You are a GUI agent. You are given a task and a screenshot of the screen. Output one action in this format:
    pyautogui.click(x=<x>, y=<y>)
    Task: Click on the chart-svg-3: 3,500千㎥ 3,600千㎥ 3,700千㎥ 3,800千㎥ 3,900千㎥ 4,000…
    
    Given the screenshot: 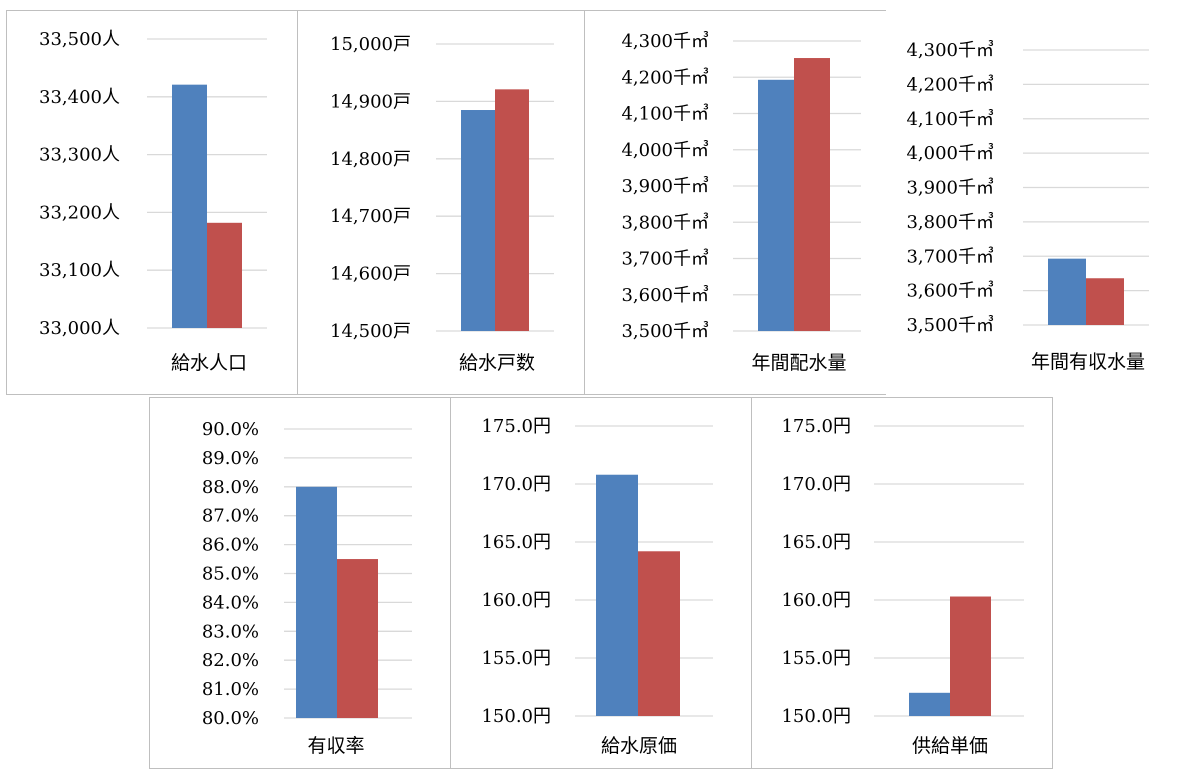 What is the action you would take?
    pyautogui.click(x=741, y=202)
    